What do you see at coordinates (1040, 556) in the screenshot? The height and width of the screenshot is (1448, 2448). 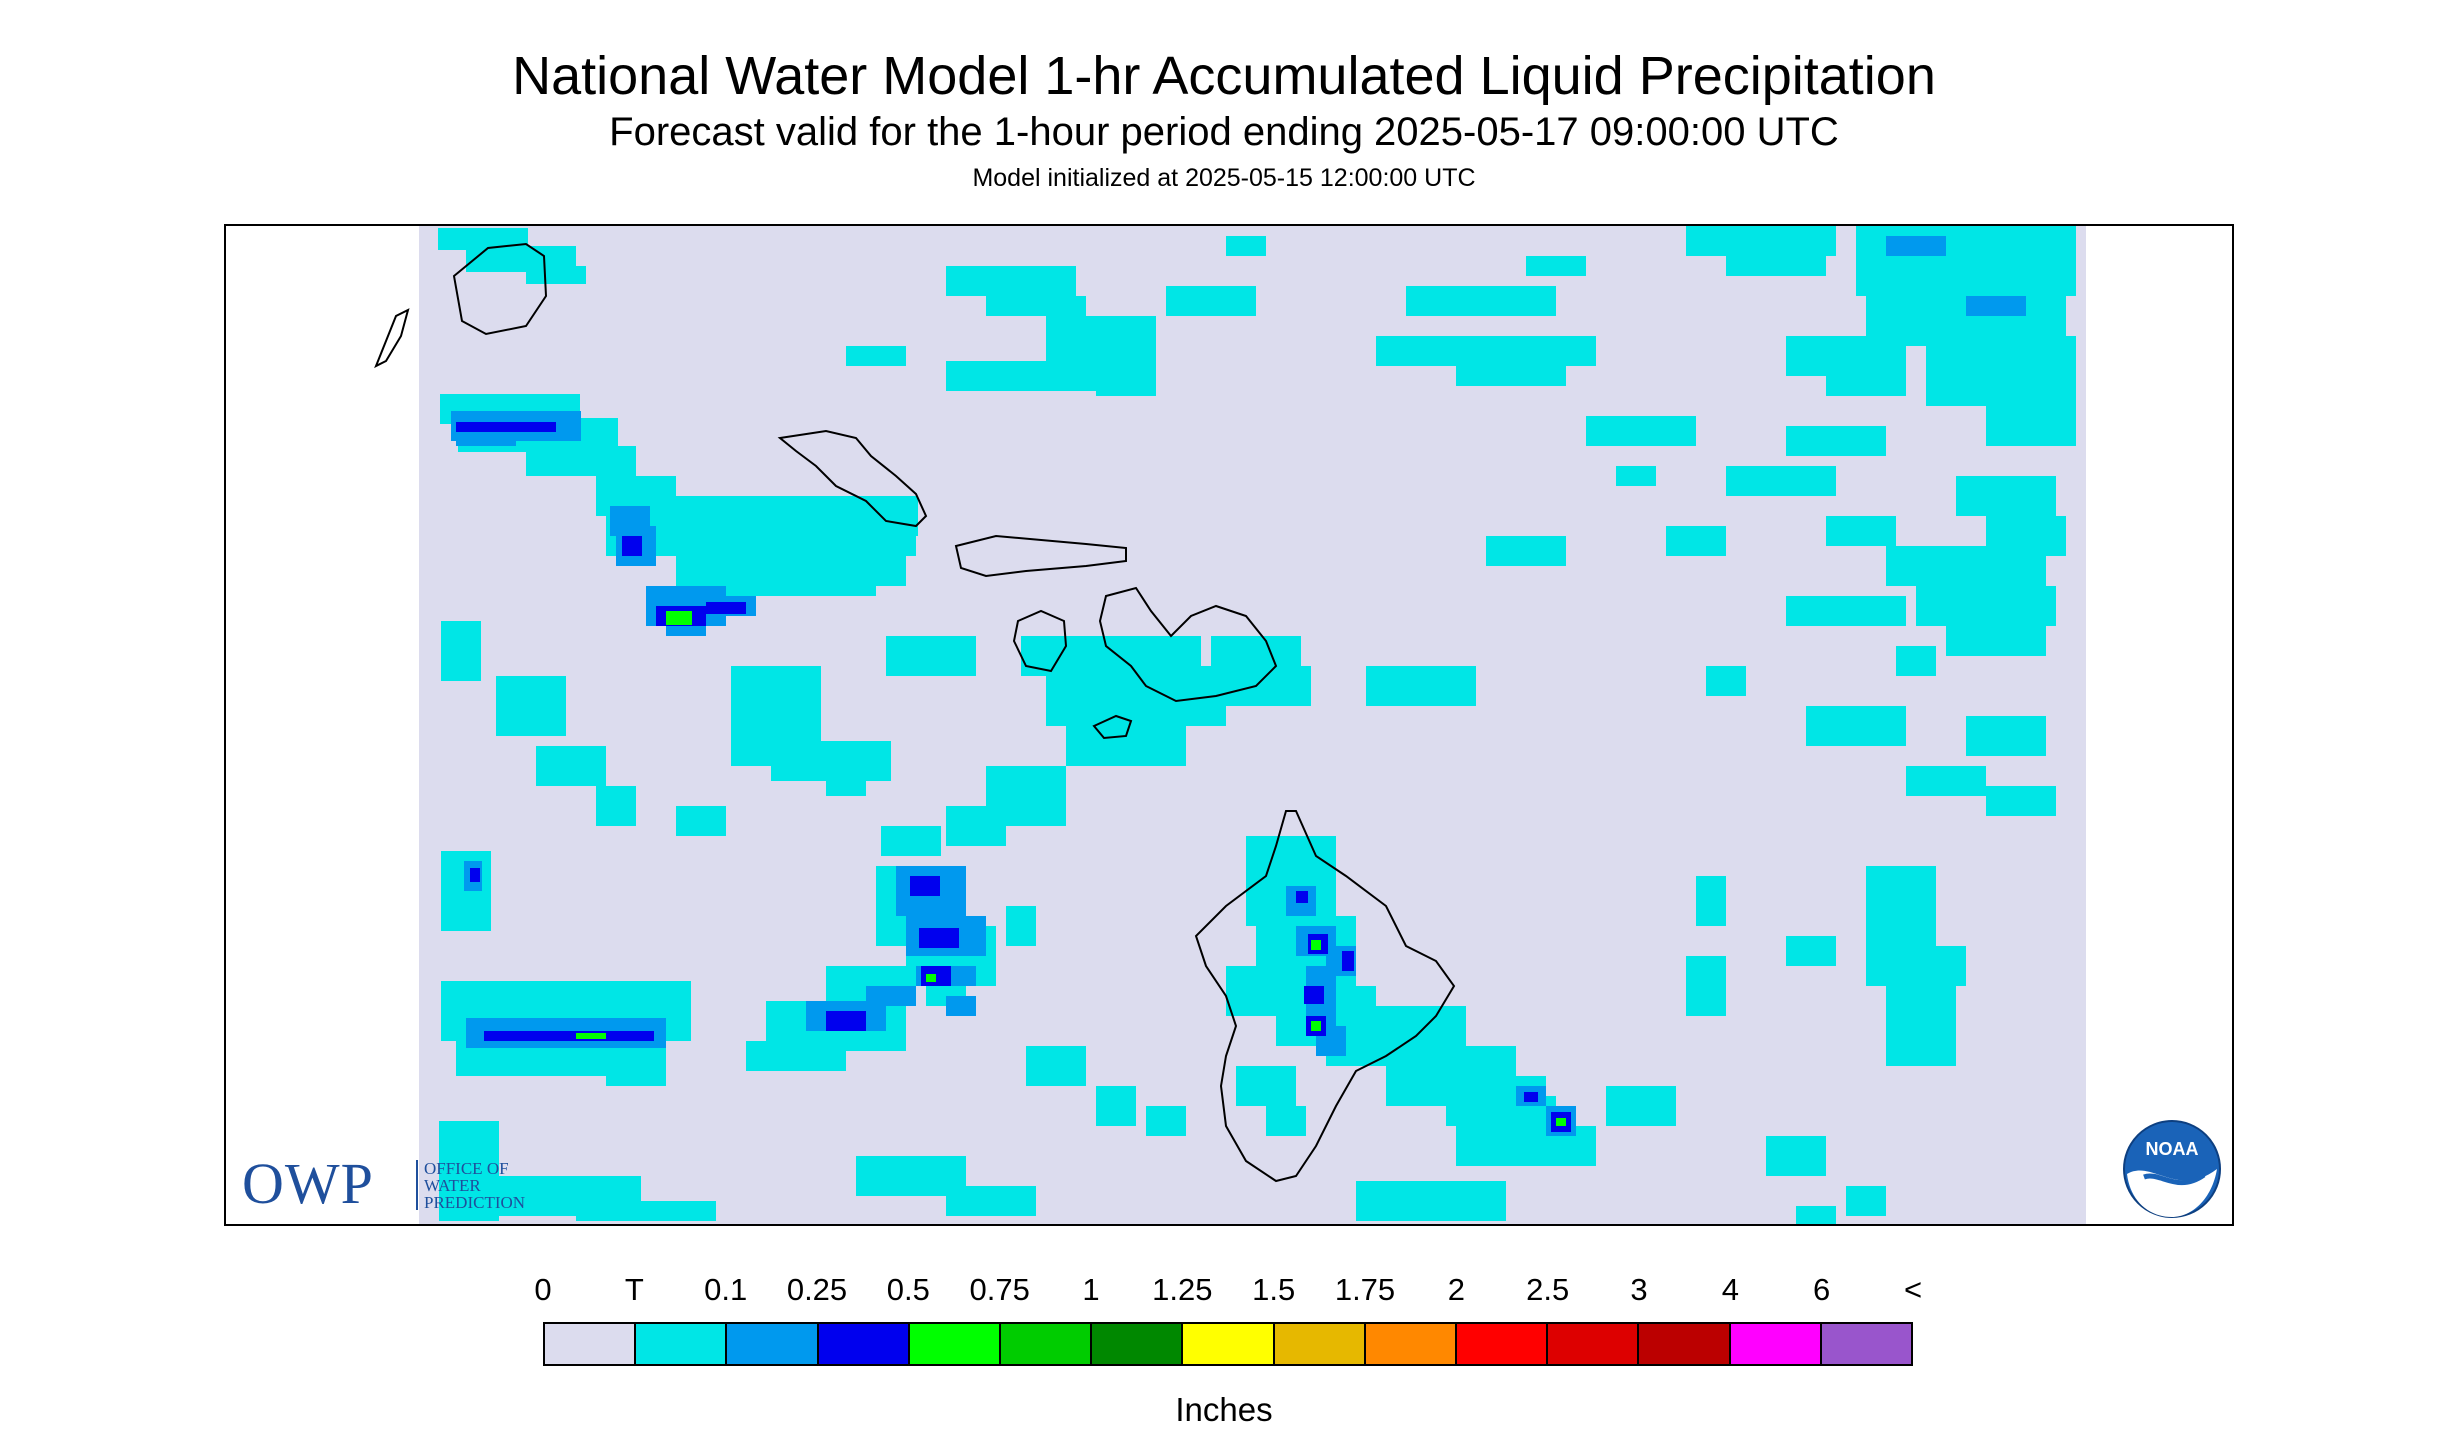 I see `molokai-island` at bounding box center [1040, 556].